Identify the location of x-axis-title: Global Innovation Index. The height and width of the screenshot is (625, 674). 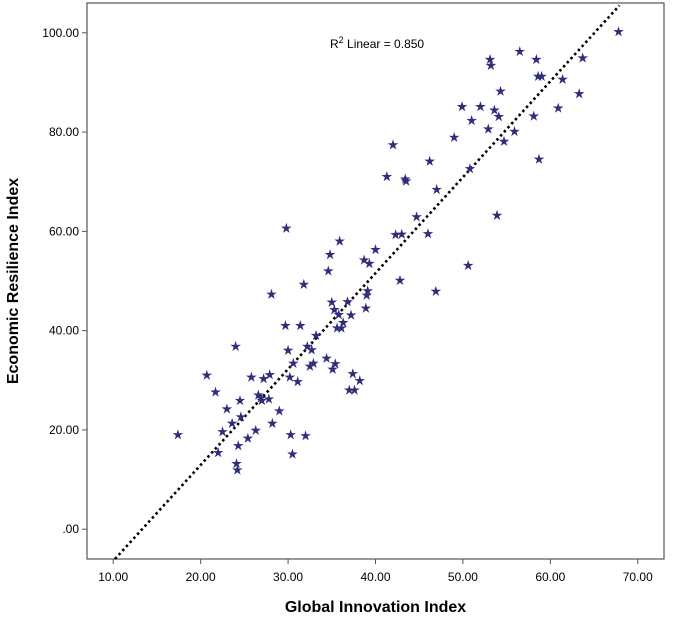
(375, 607).